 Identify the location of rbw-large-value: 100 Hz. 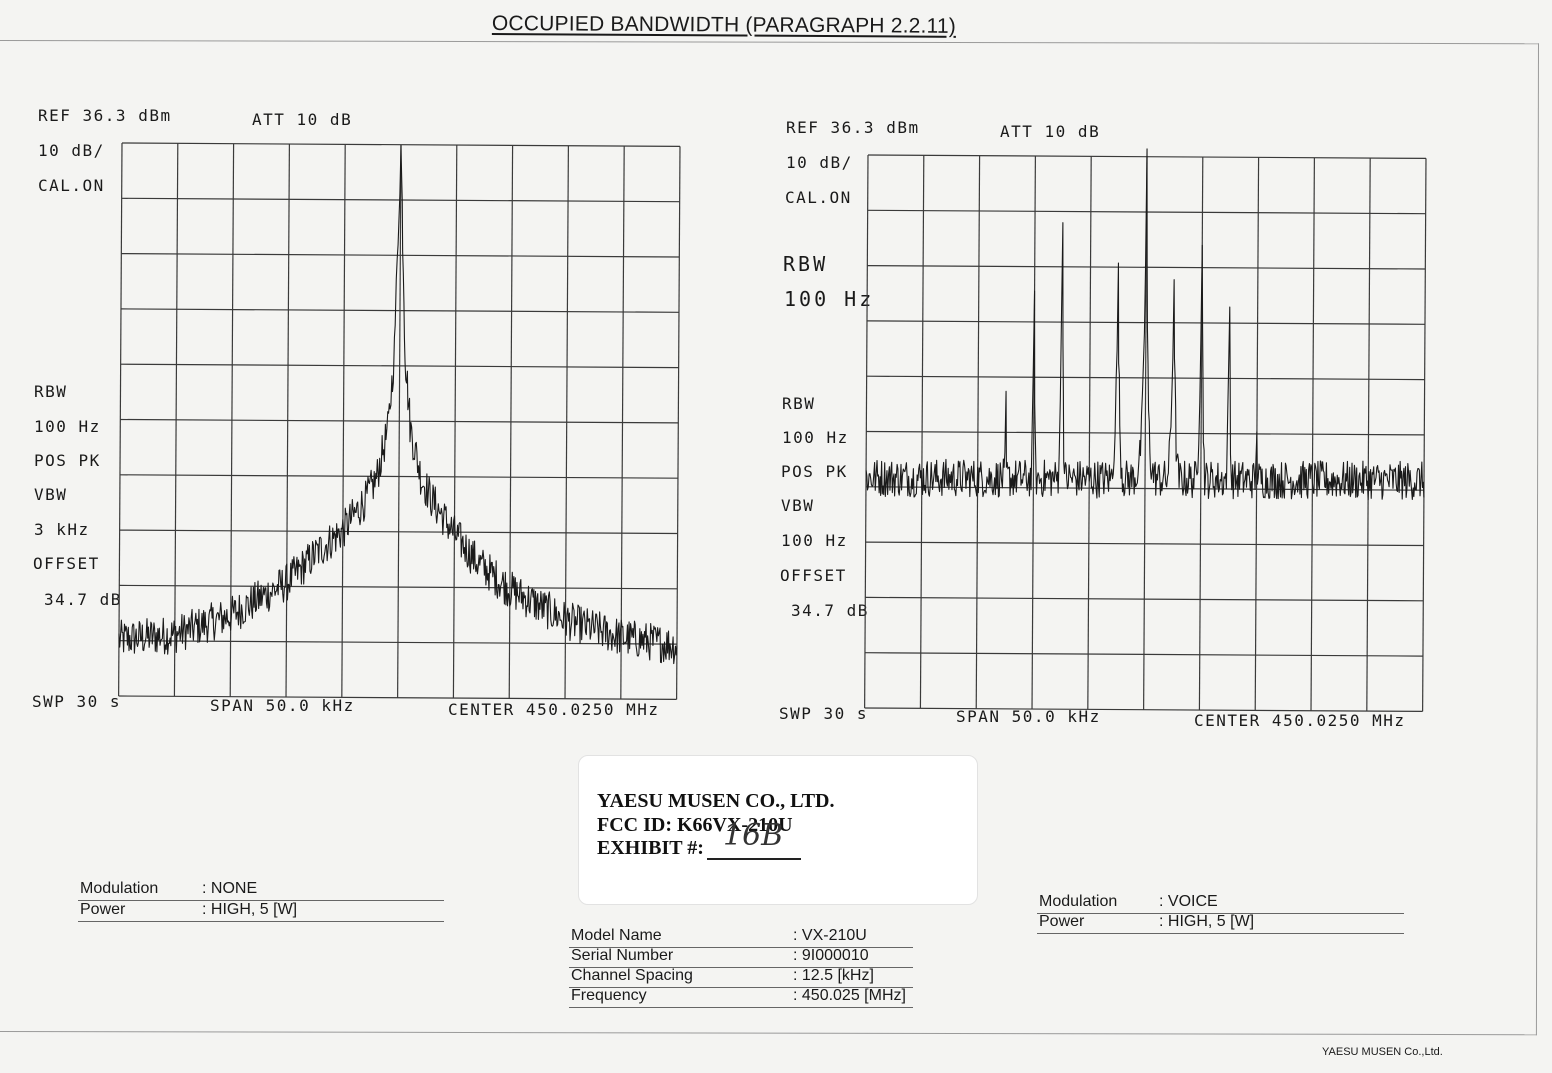
(829, 299).